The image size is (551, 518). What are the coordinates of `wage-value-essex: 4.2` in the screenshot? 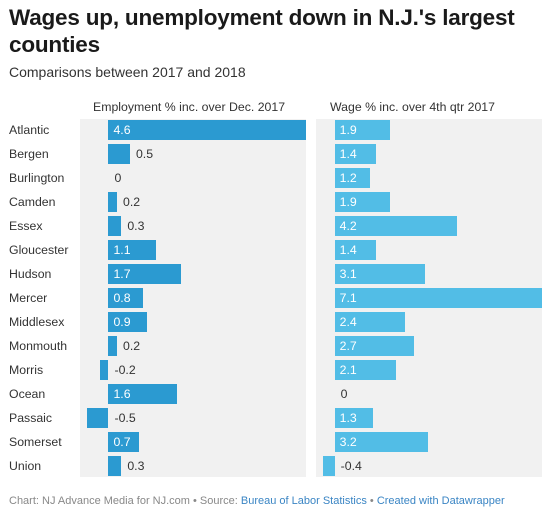 It's located at (348, 226).